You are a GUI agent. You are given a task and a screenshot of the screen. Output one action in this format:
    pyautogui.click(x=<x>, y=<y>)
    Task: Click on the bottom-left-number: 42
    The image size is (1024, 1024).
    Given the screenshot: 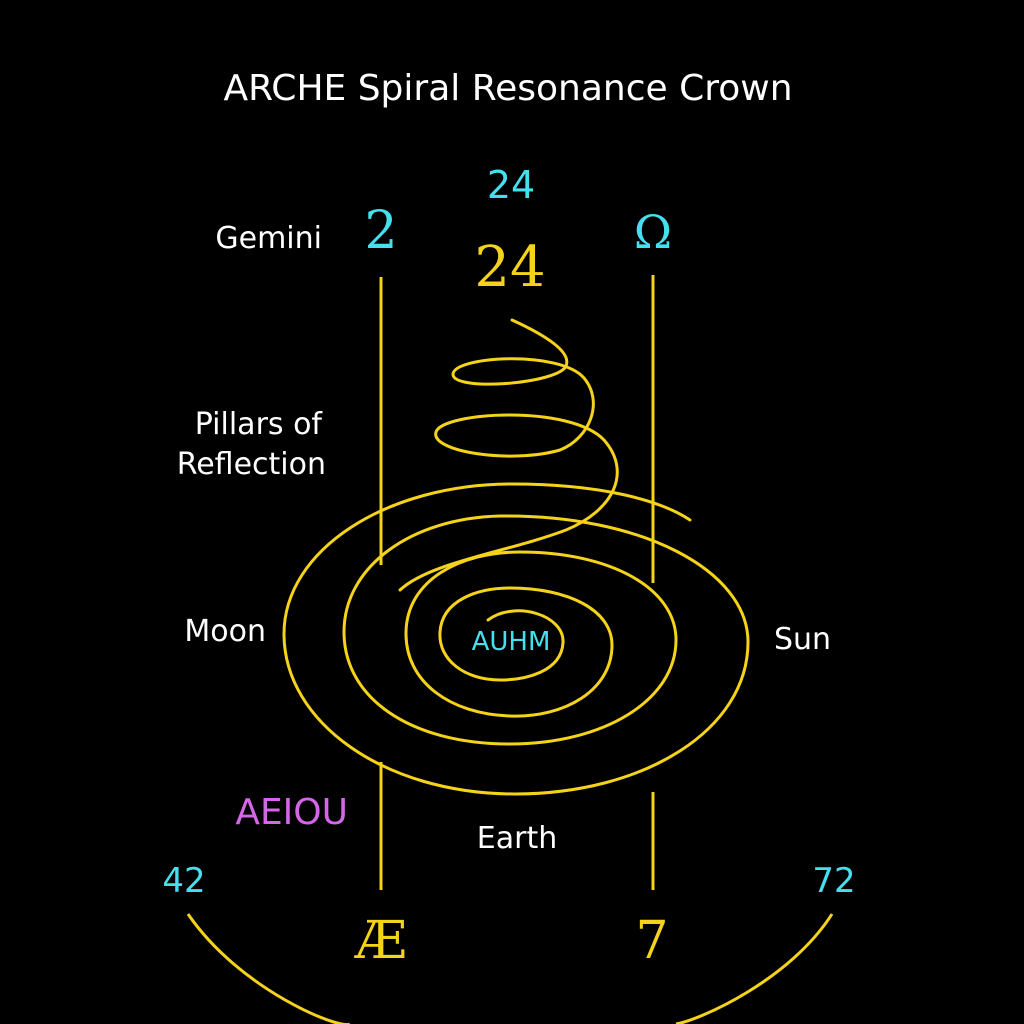 What is the action you would take?
    pyautogui.click(x=183, y=881)
    